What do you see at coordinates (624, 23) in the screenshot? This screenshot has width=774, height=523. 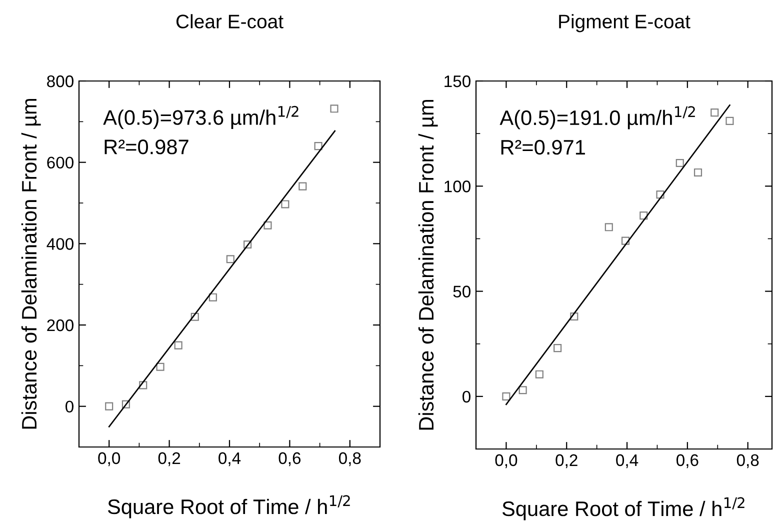 I see `chart-title: Pigment E-coat` at bounding box center [624, 23].